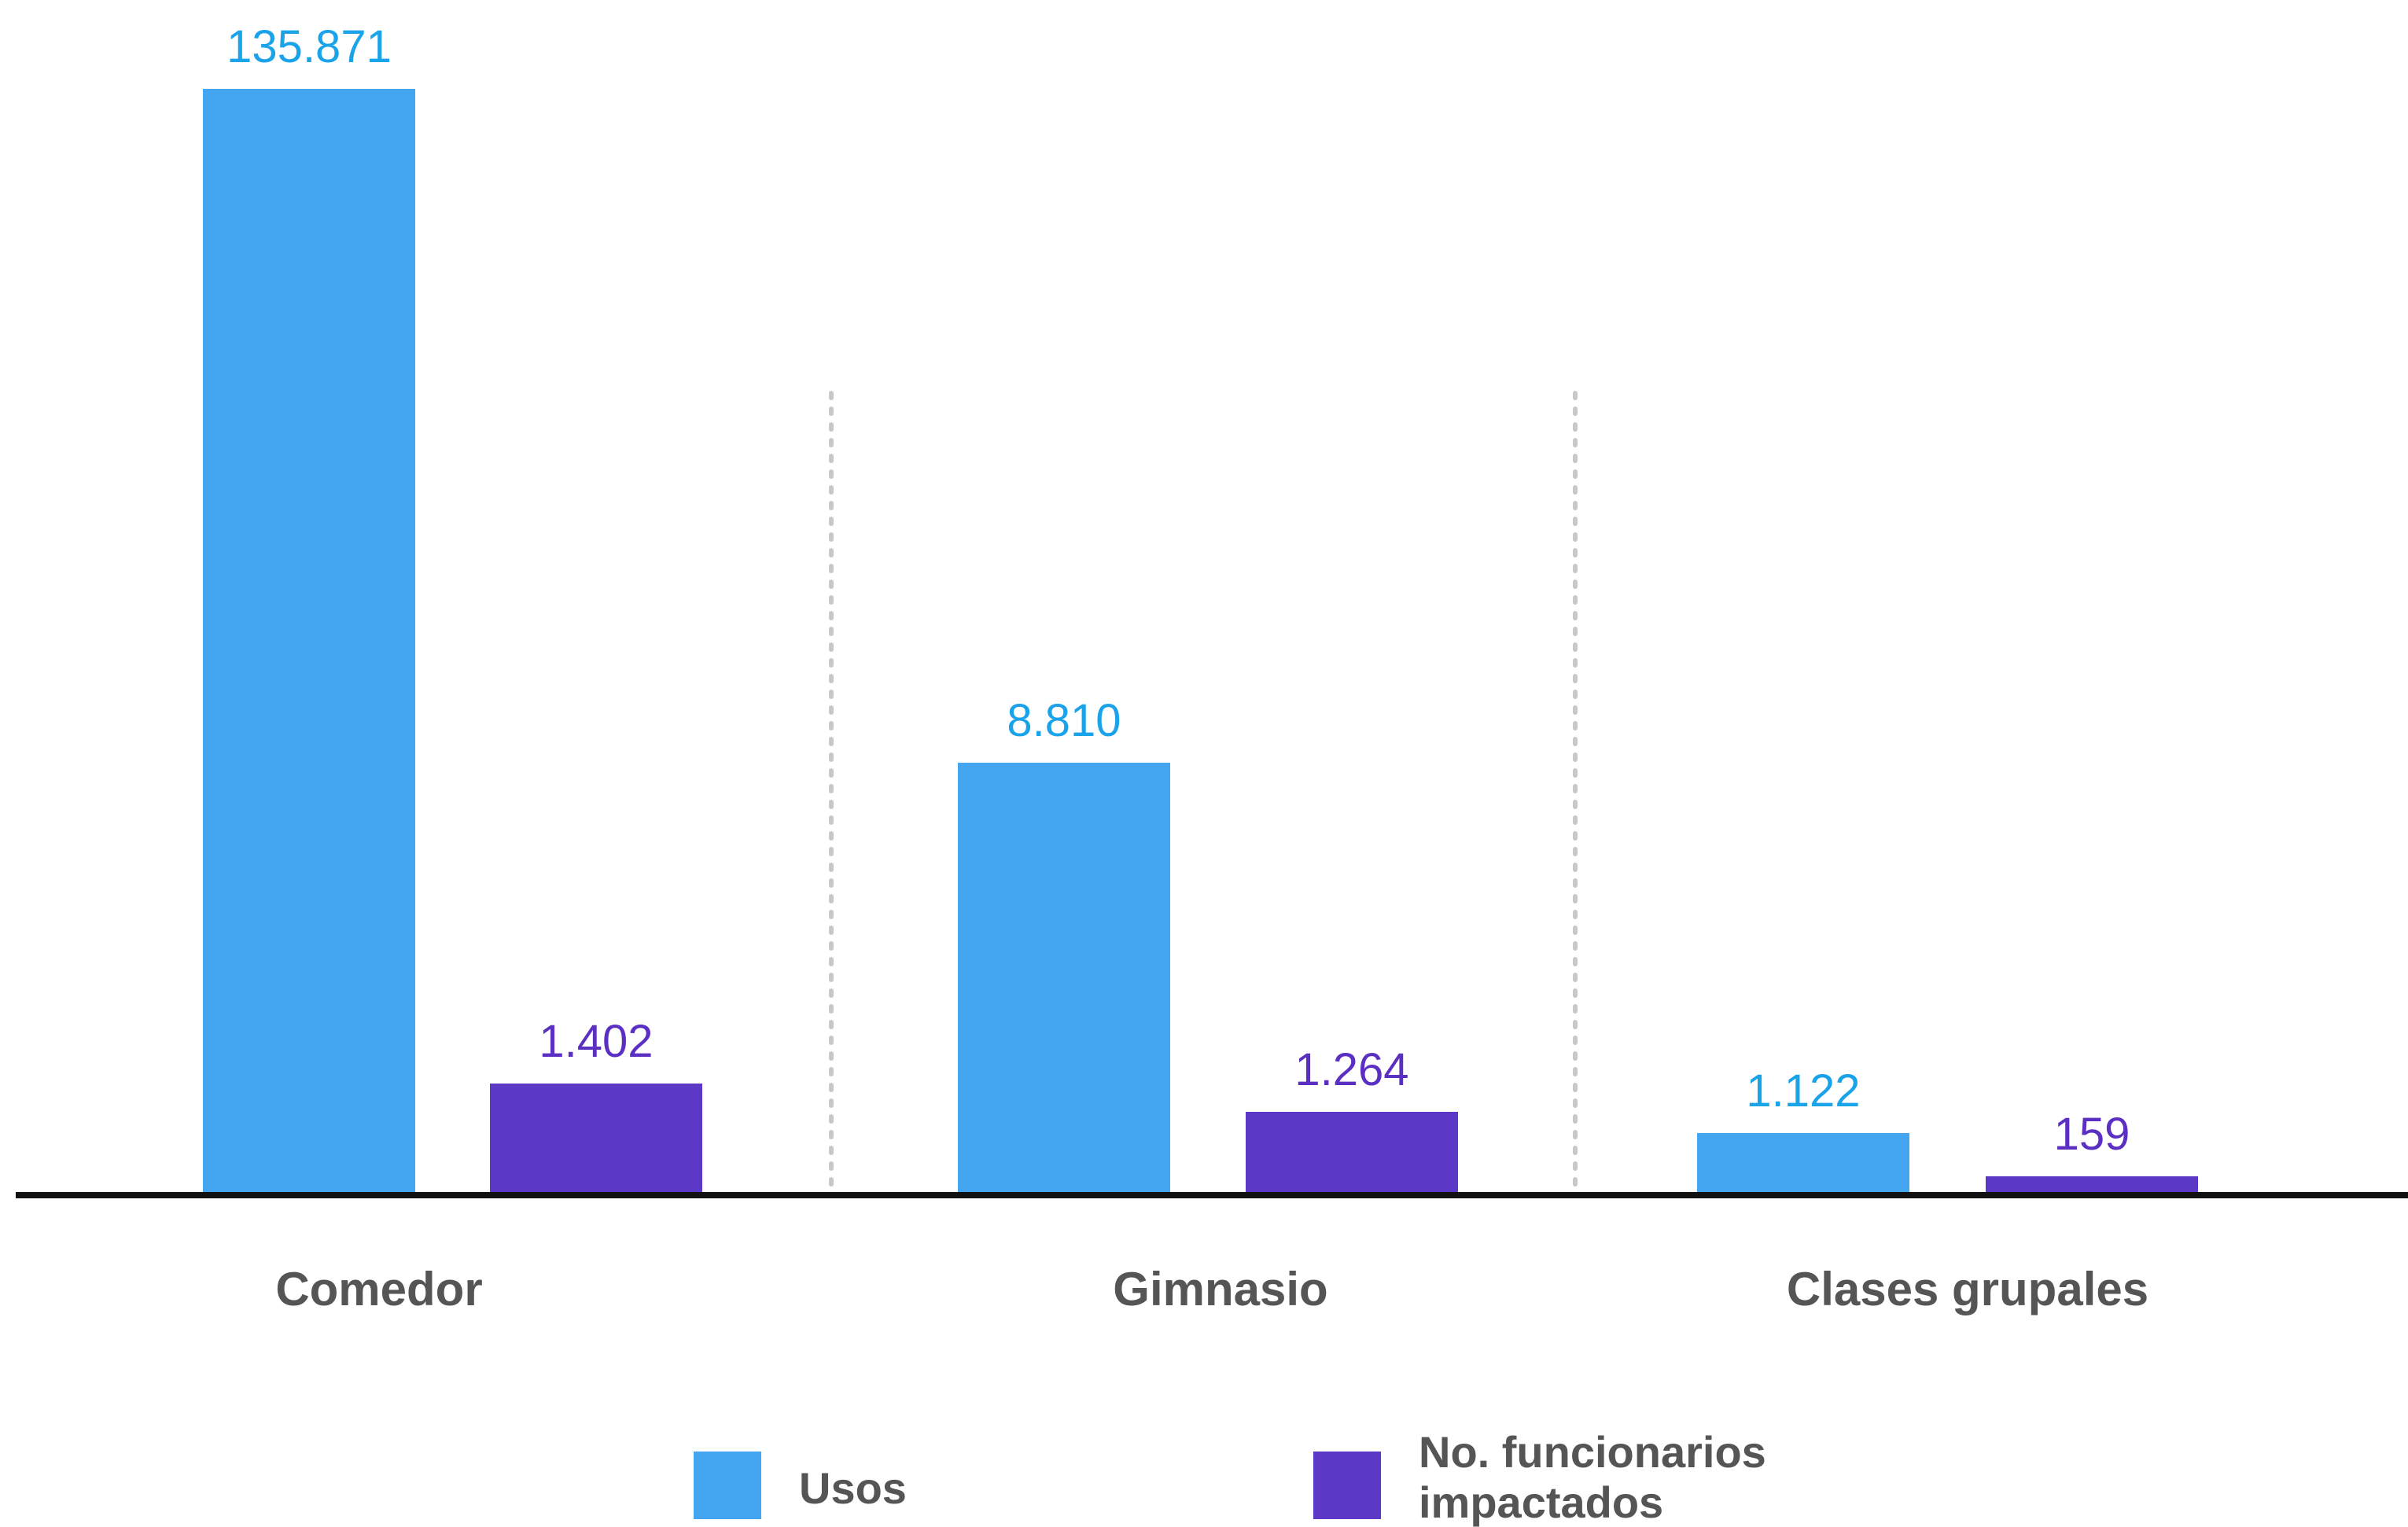 The image size is (2408, 1527). Describe the element at coordinates (596, 1138) in the screenshot. I see `bar-comedor-funcionarios` at that location.